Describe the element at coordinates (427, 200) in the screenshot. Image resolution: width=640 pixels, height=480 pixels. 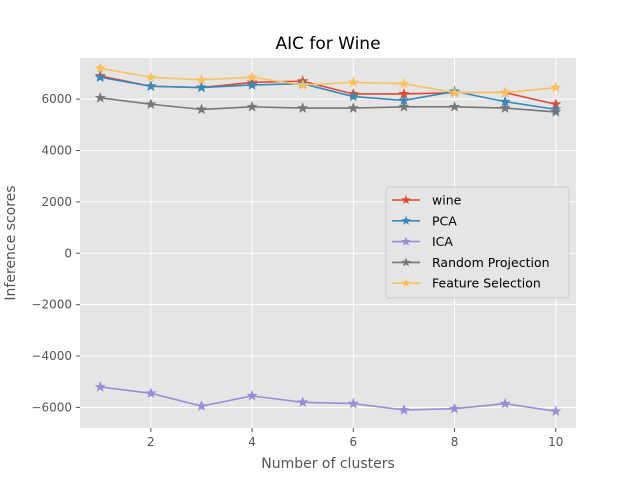
I see `legend-item-wine: wine` at that location.